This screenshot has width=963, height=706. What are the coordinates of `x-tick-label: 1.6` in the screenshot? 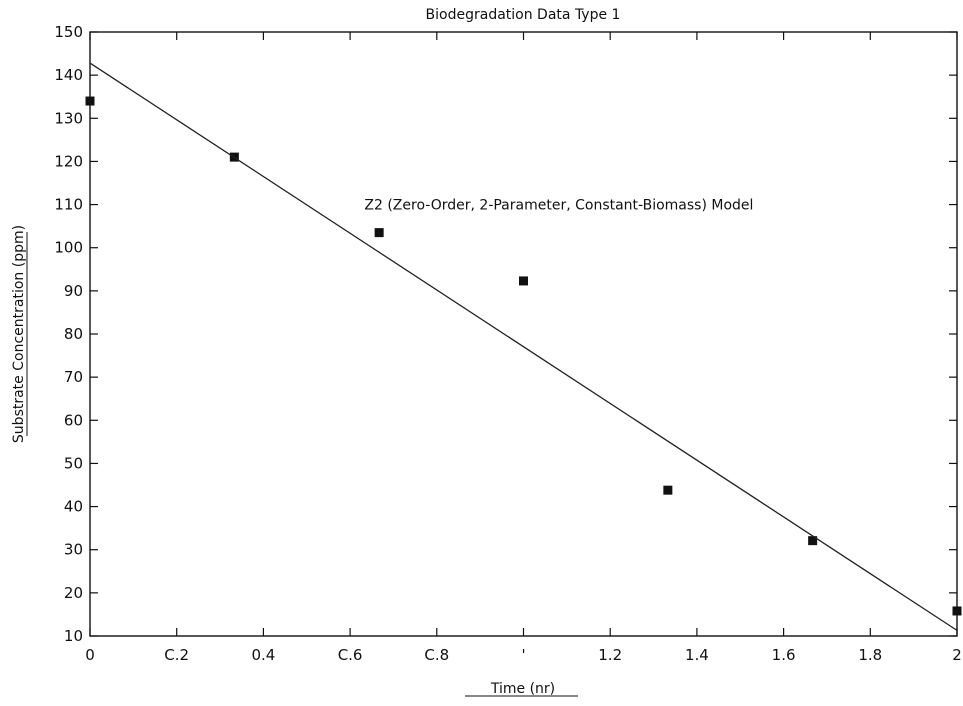 It's located at (784, 655).